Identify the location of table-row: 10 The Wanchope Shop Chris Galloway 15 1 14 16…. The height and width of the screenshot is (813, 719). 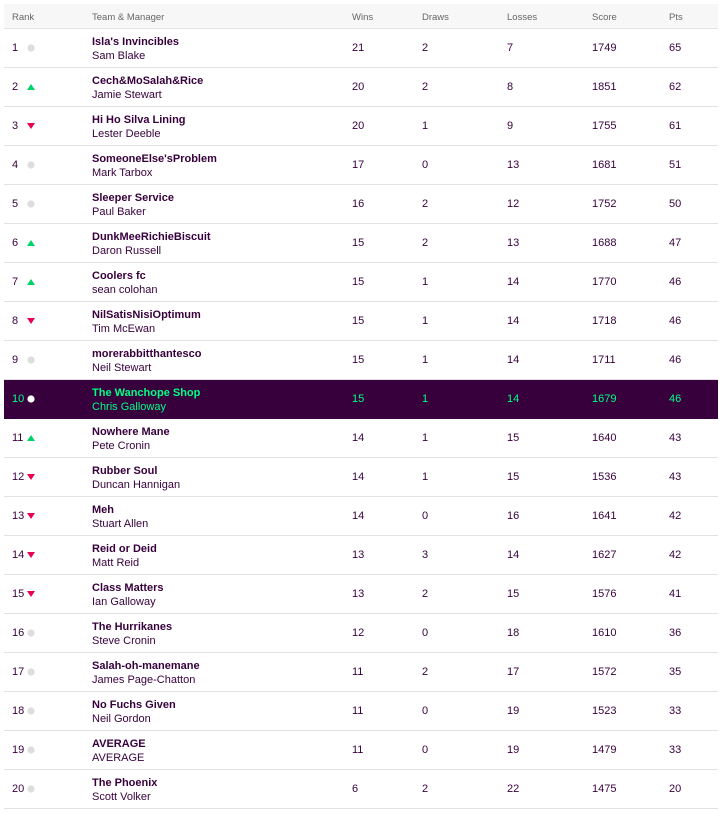
(361, 399).